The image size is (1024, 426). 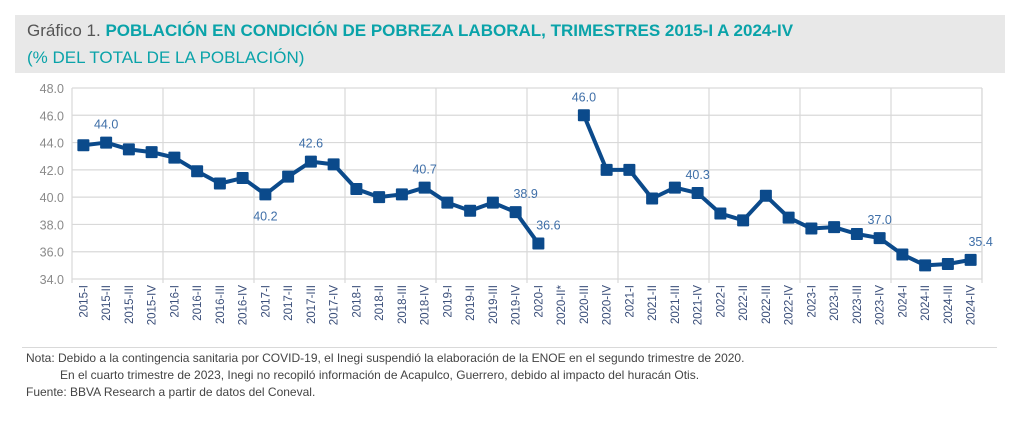 What do you see at coordinates (52, 171) in the screenshot?
I see `y-tick-label: 42.0` at bounding box center [52, 171].